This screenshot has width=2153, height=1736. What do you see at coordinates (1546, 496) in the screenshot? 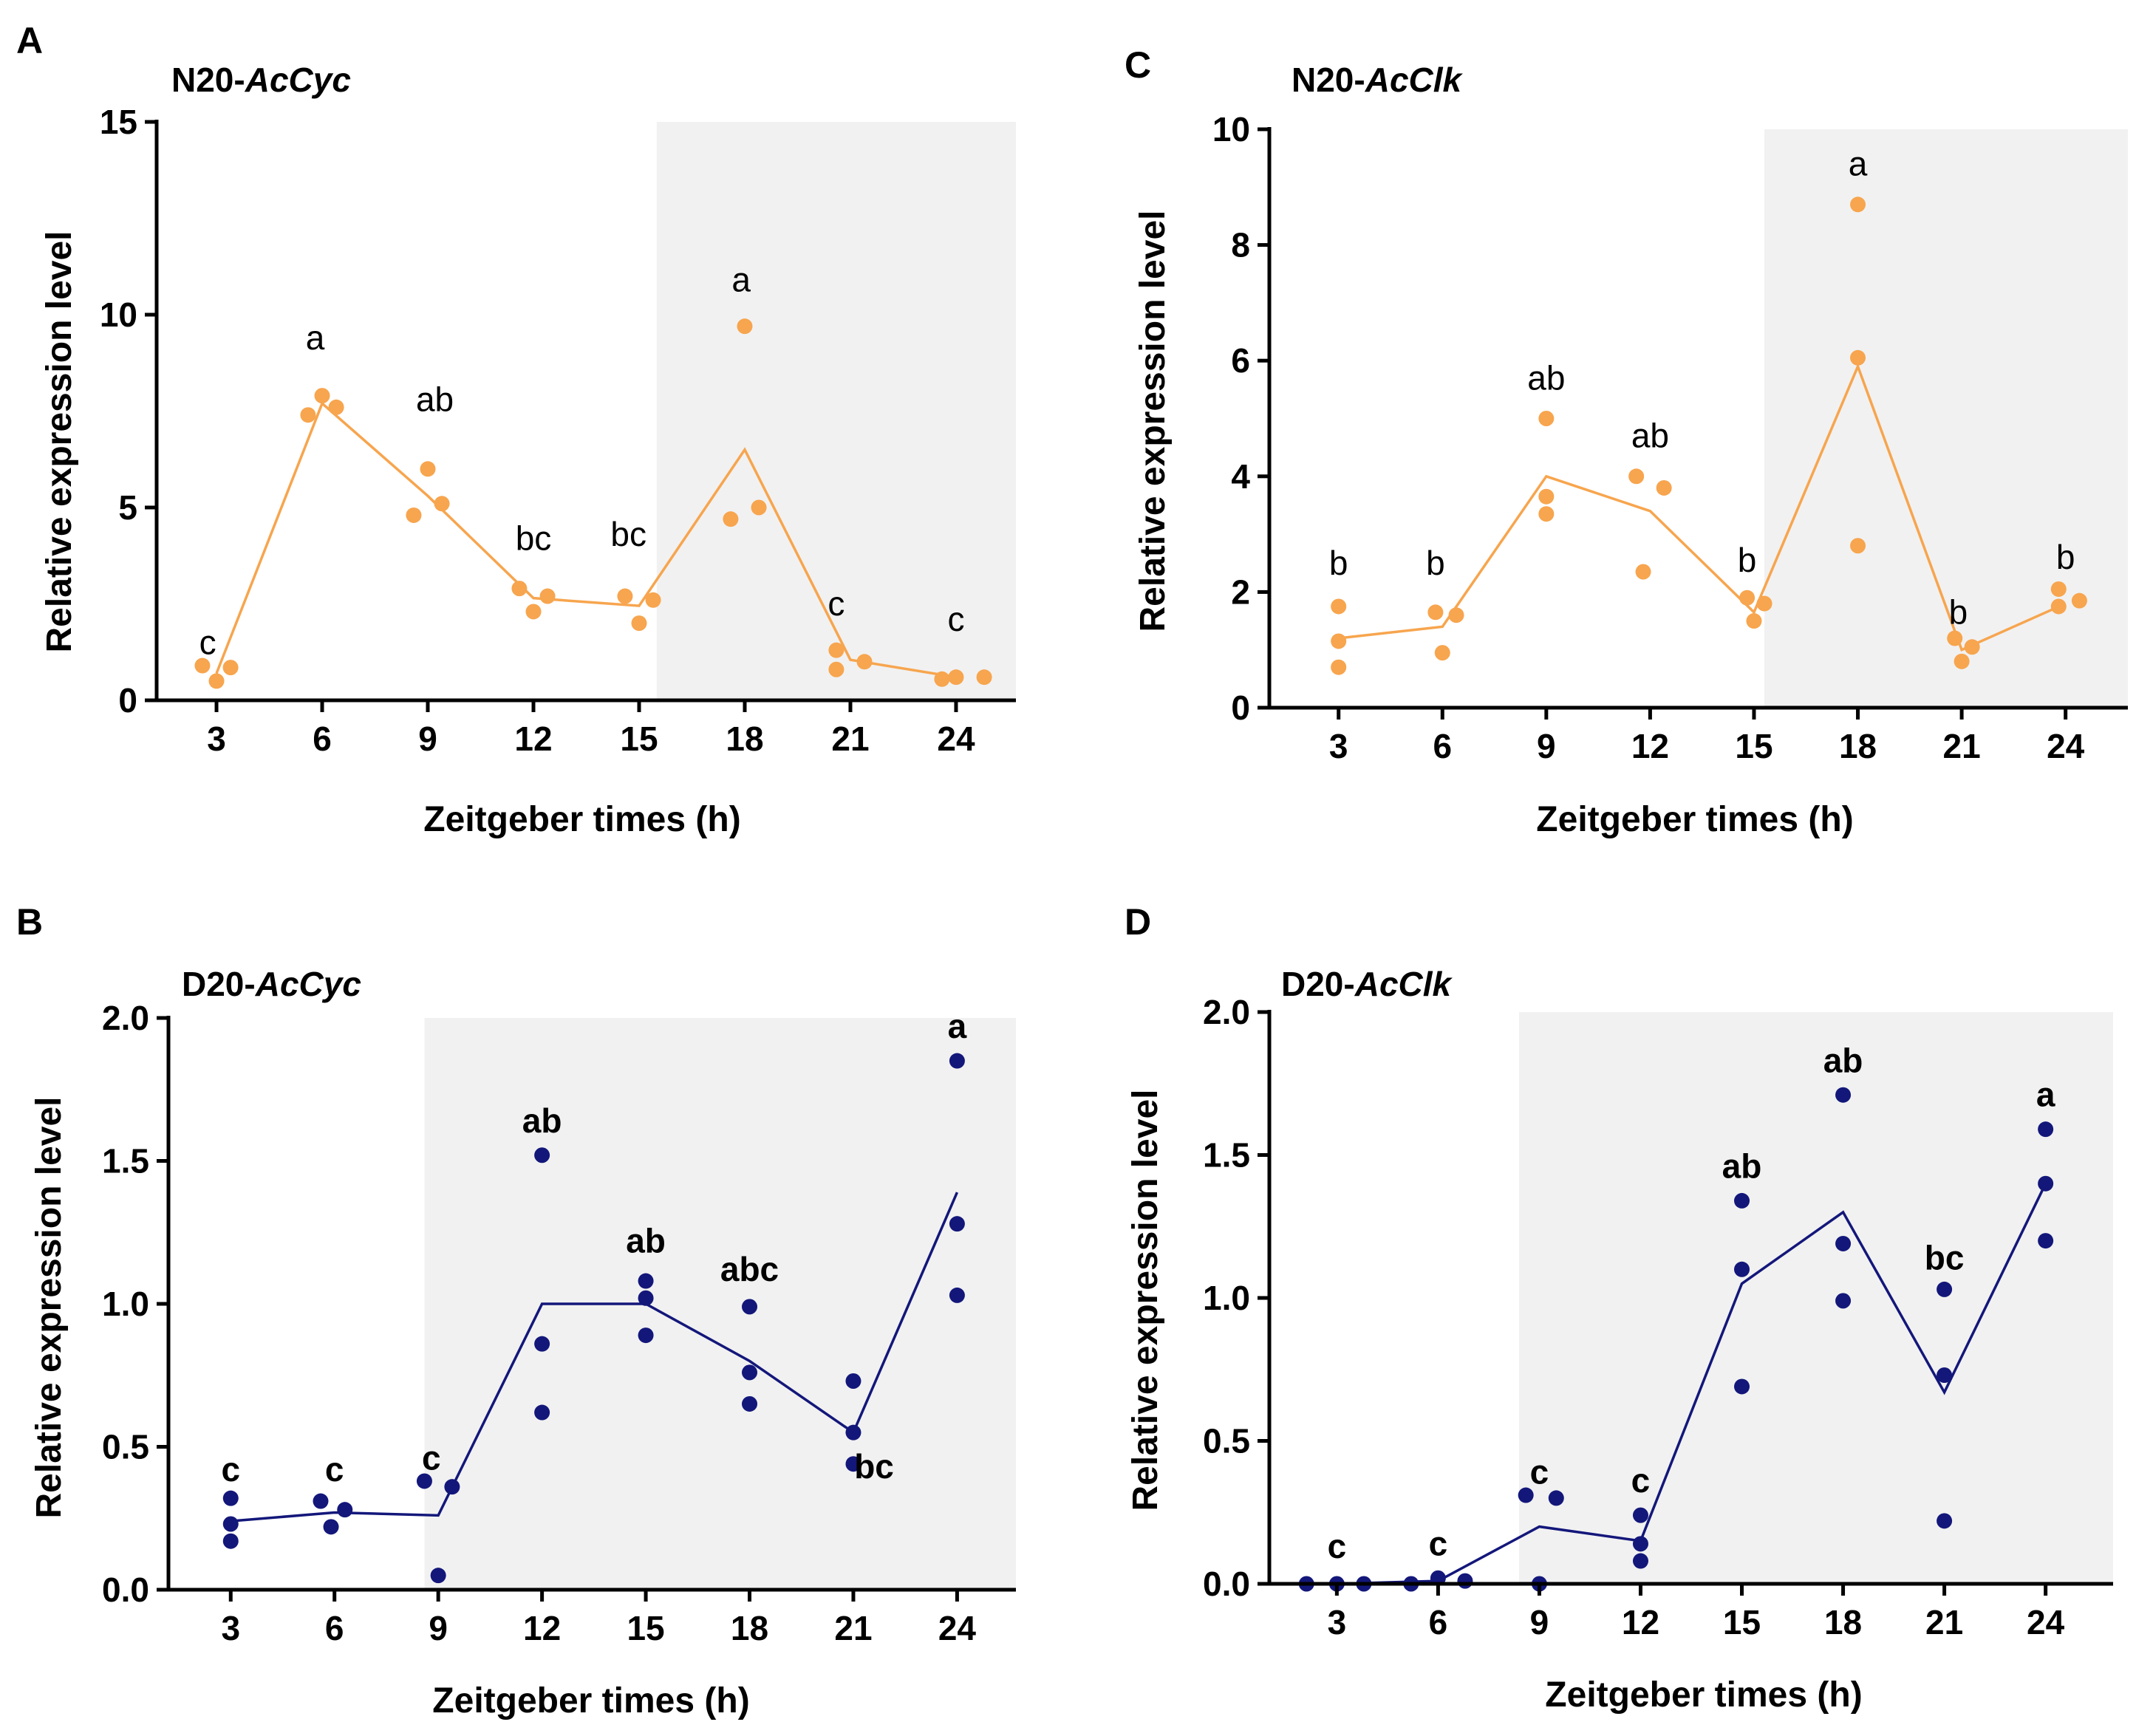
I see `panel-c-point-zt9-rep2` at bounding box center [1546, 496].